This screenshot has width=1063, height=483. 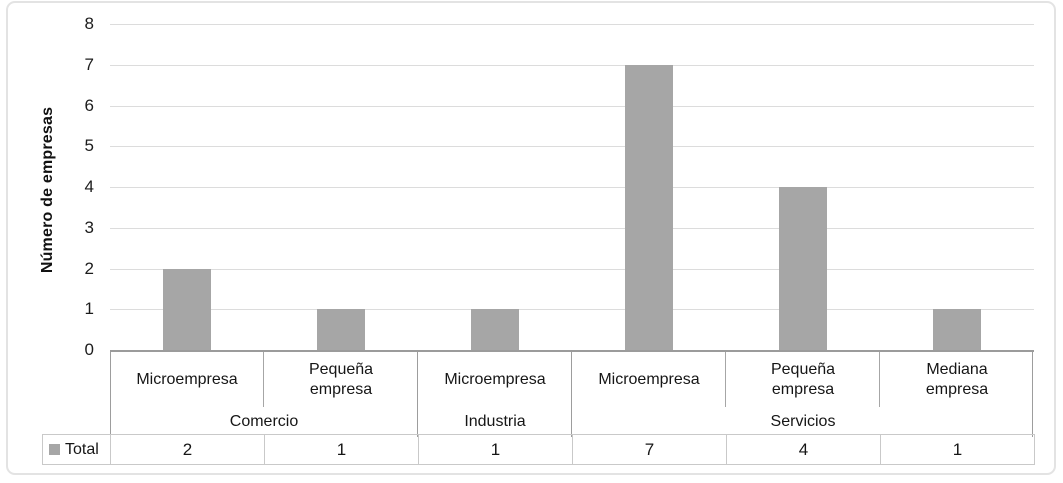 I want to click on y-tick-label: 1, so click(x=89, y=309).